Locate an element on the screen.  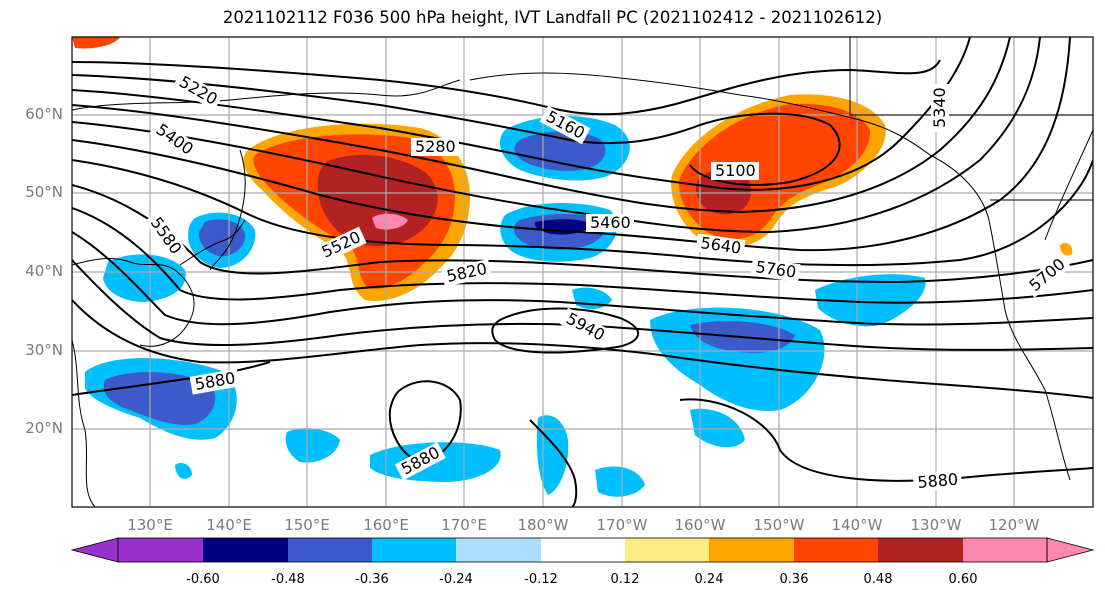
lon-label: 180°W is located at coordinates (543, 525).